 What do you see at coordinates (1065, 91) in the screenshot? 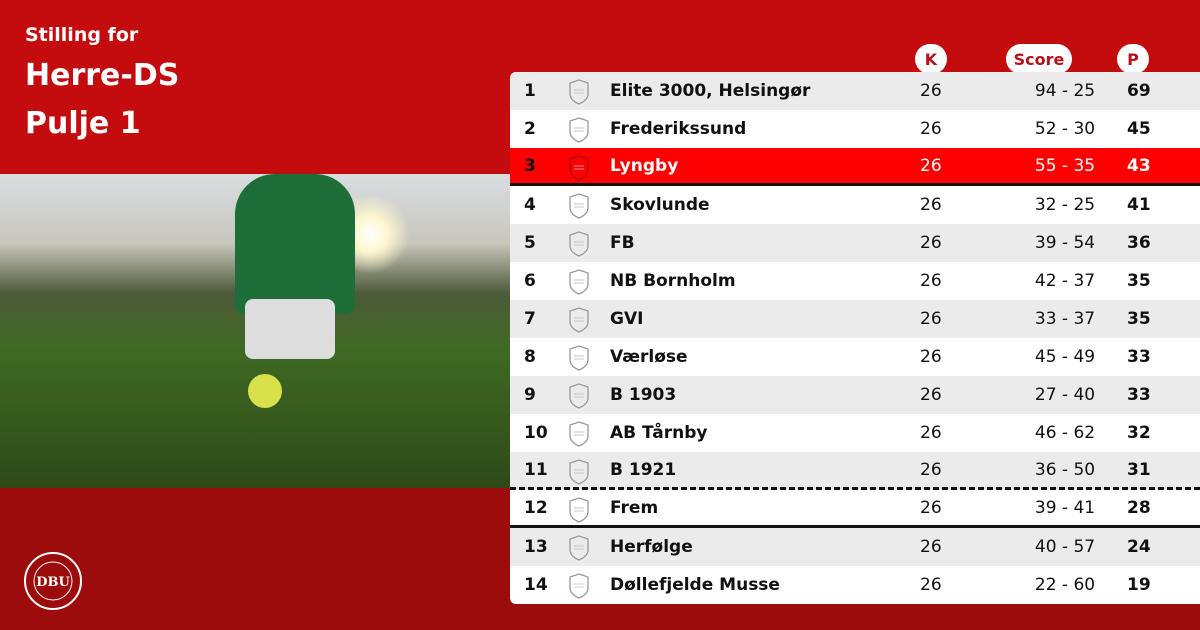
I see `goal-score: 94 - 25` at bounding box center [1065, 91].